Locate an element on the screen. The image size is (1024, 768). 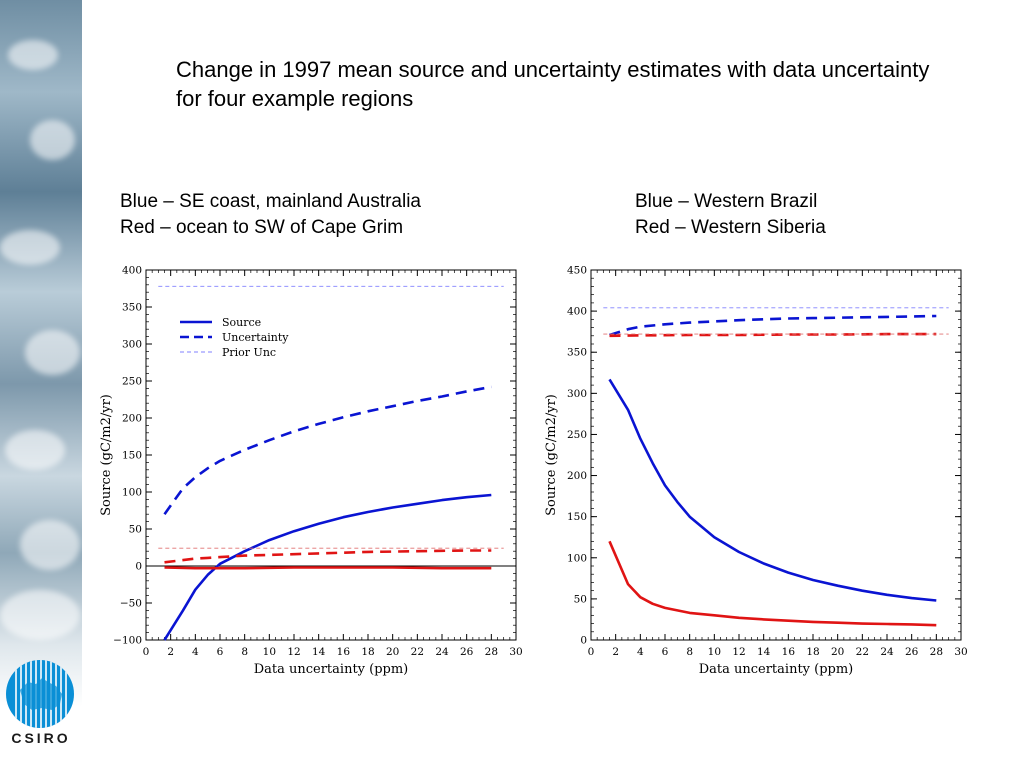
chart-right-xtick-label: 20 is located at coordinates (837, 652).